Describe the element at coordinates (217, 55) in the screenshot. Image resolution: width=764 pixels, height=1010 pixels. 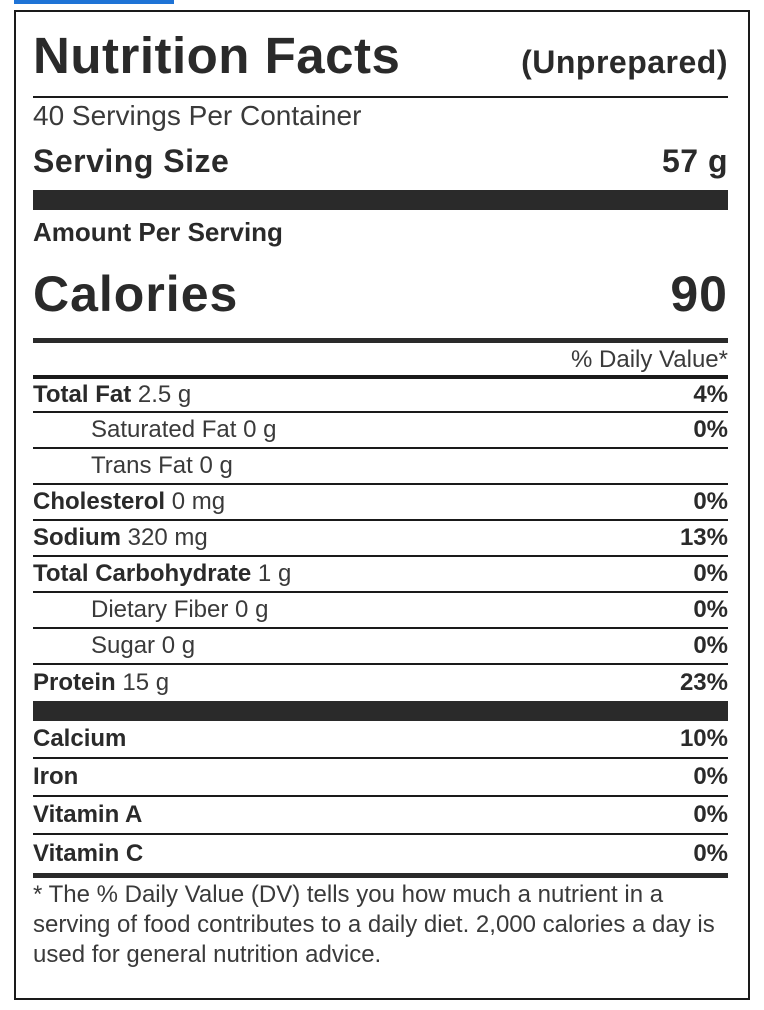
I see `label-title: Nutrition Facts` at that location.